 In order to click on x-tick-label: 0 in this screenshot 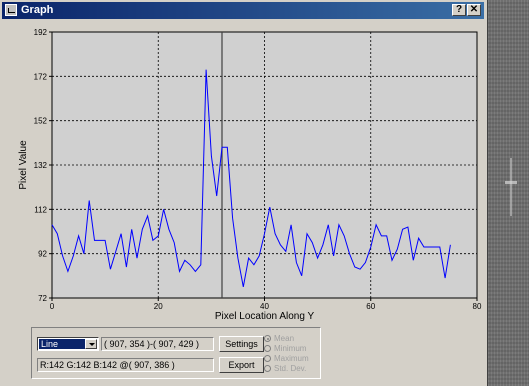, I will do `click(52, 306)`.